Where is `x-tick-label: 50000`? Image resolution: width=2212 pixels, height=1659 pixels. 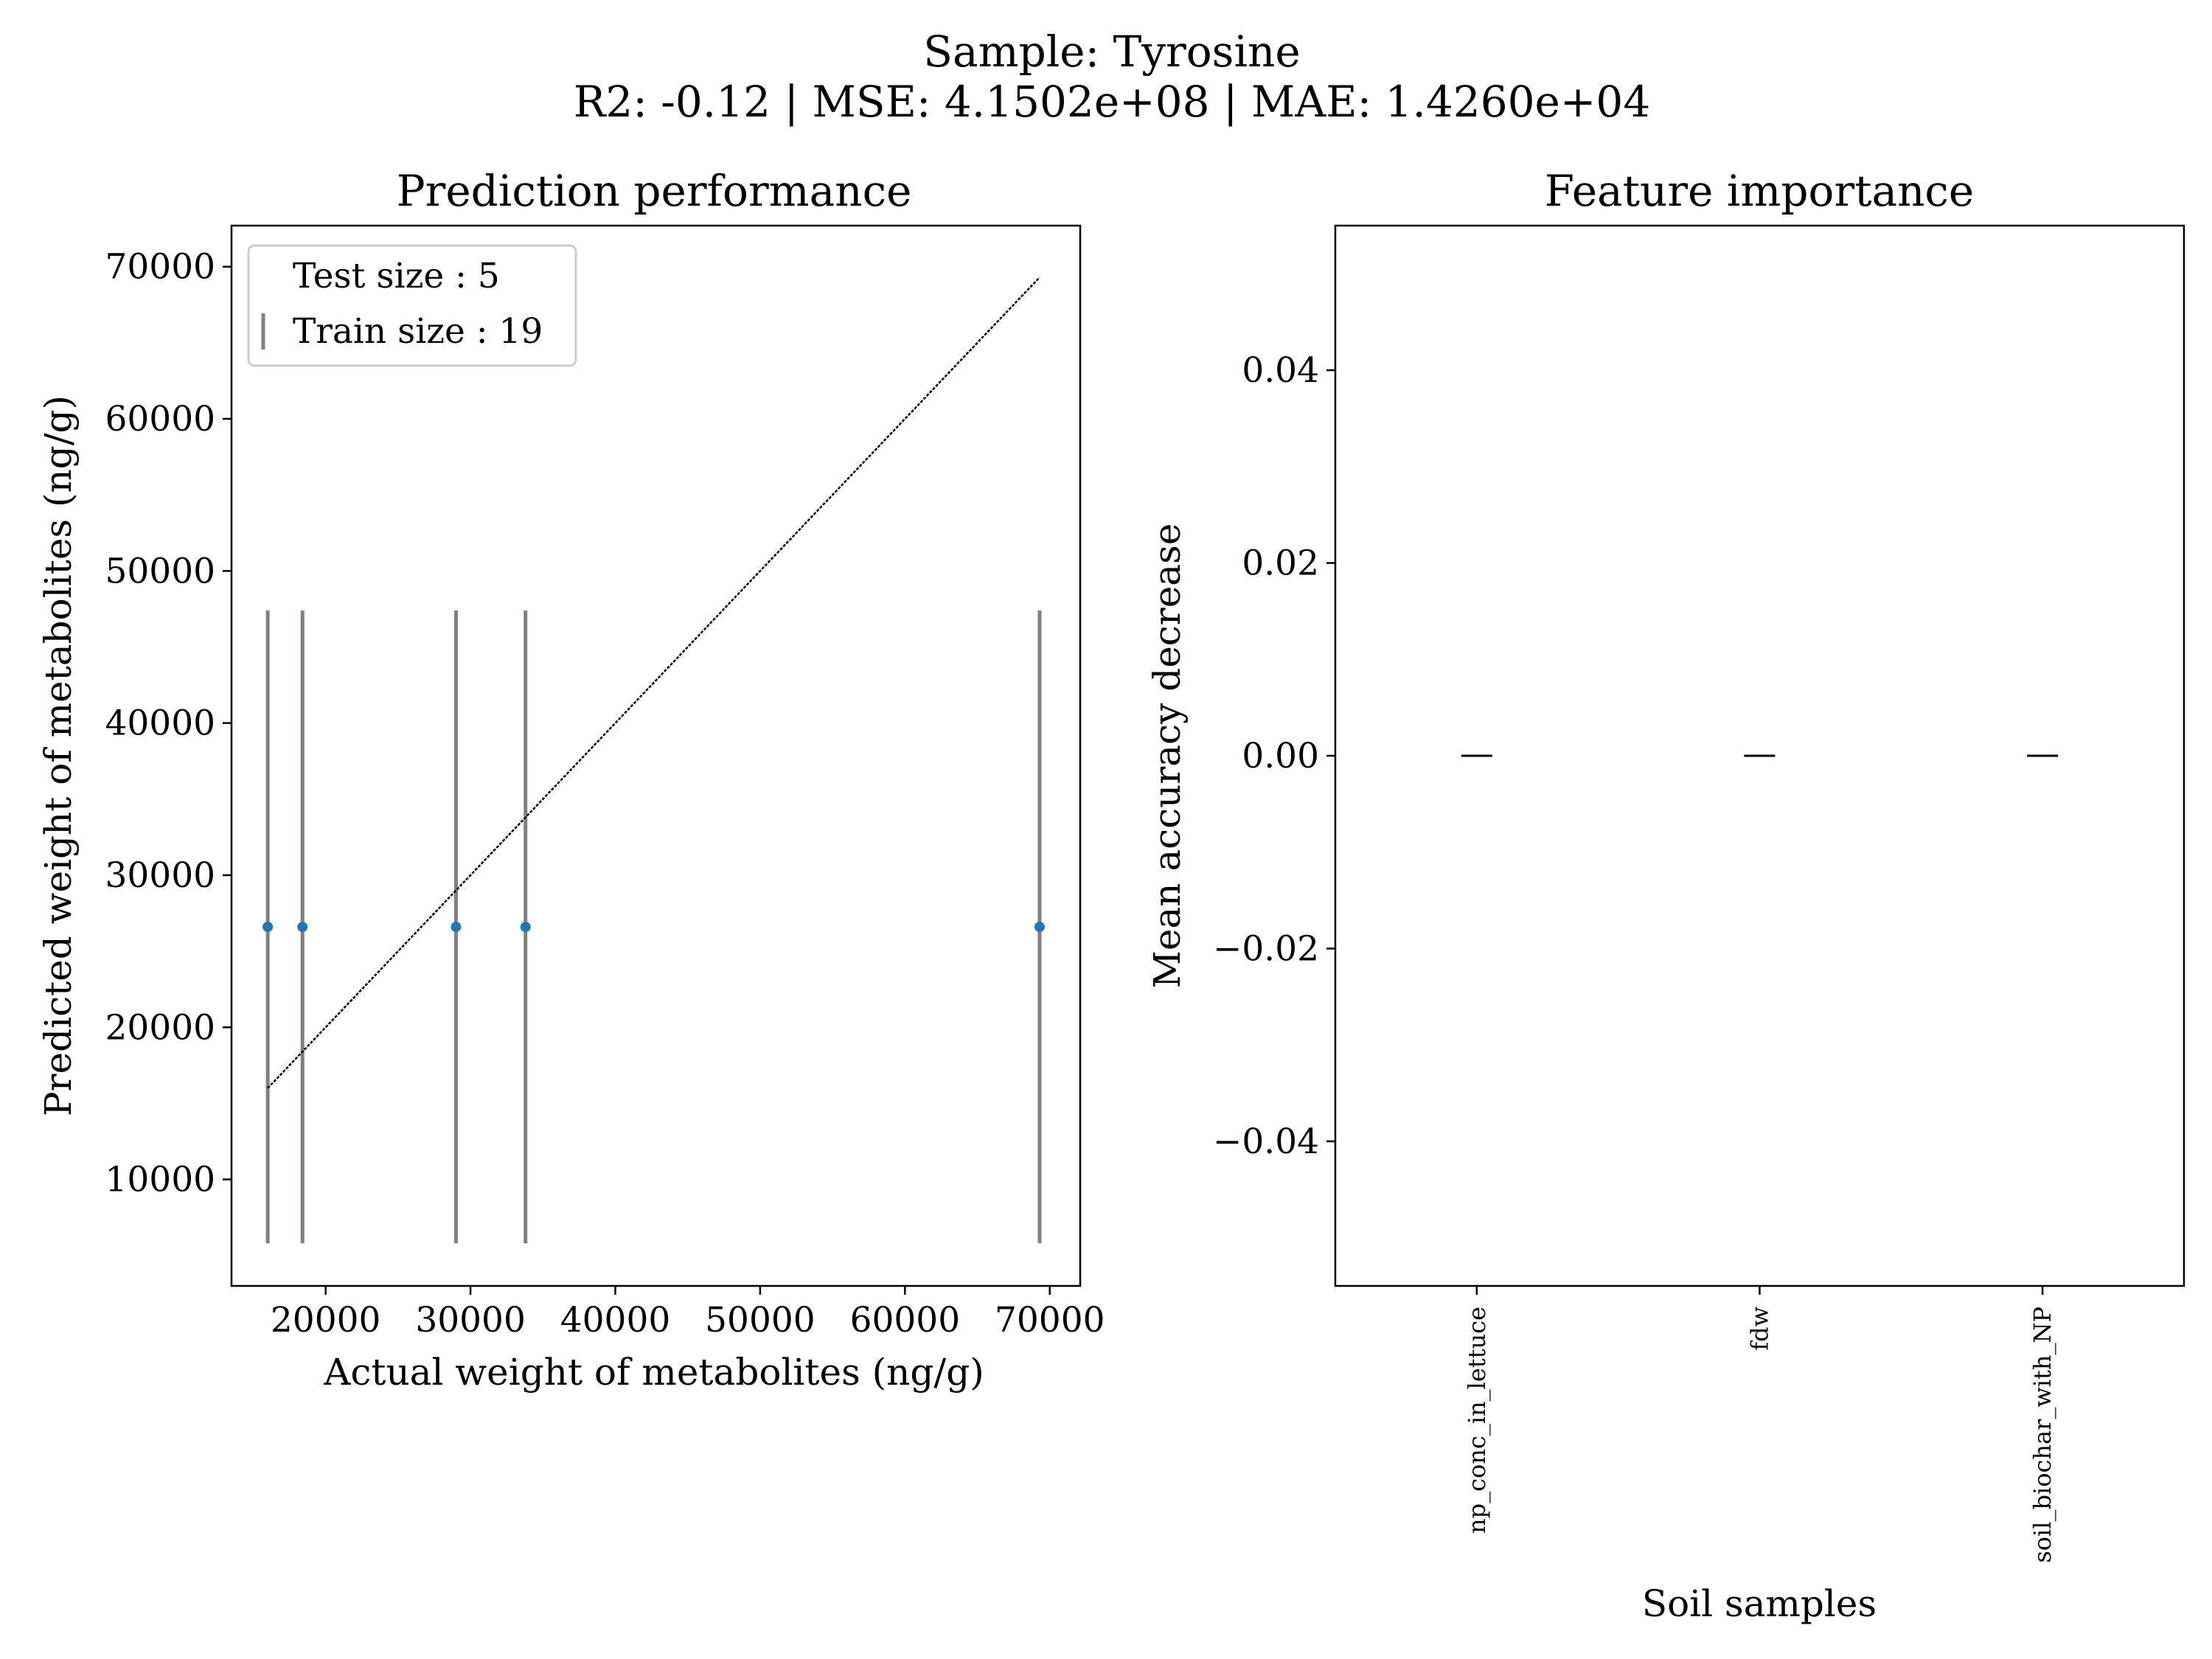 x-tick-label: 50000 is located at coordinates (760, 1320).